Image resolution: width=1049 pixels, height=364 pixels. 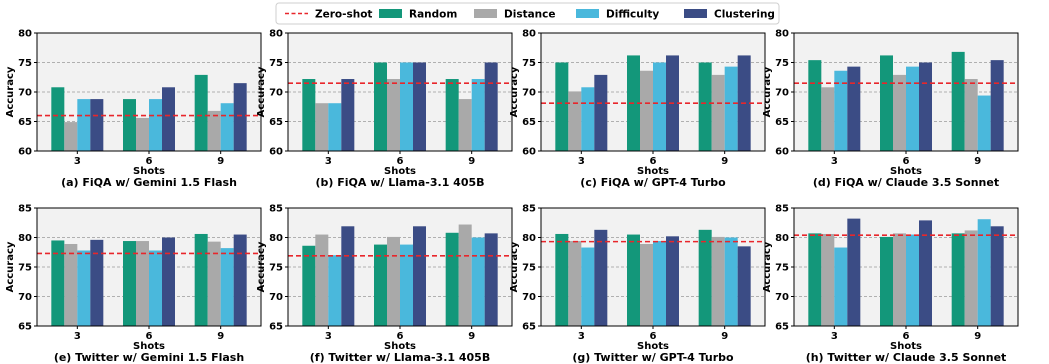 I want to click on panel-caption: (c) FiQA w/ GPT-4 Turbo, so click(x=653, y=182).